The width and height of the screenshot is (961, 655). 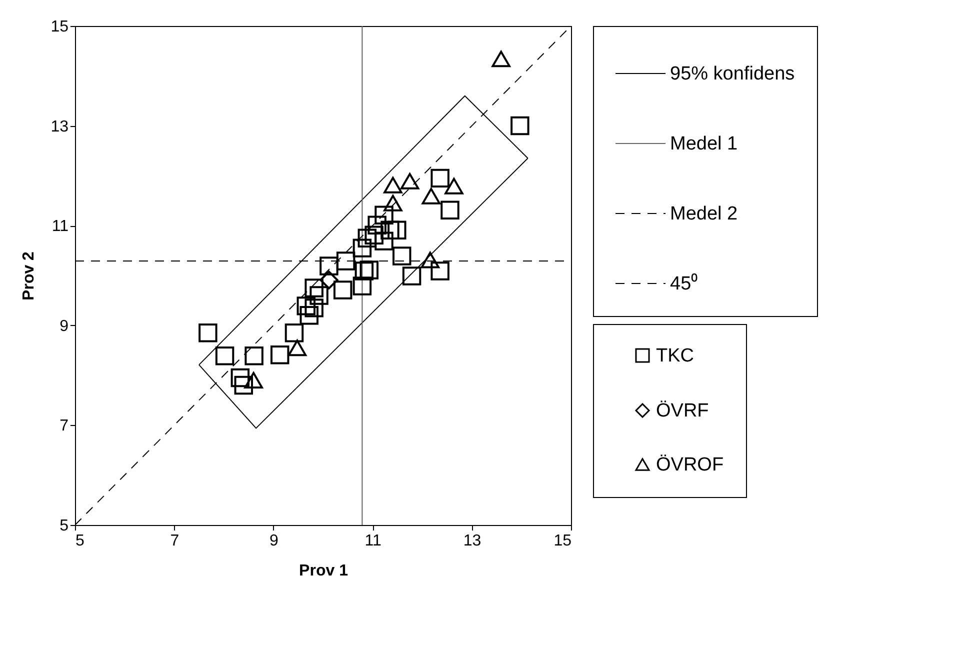 What do you see at coordinates (704, 214) in the screenshot?
I see `legend-label: Medel 2` at bounding box center [704, 214].